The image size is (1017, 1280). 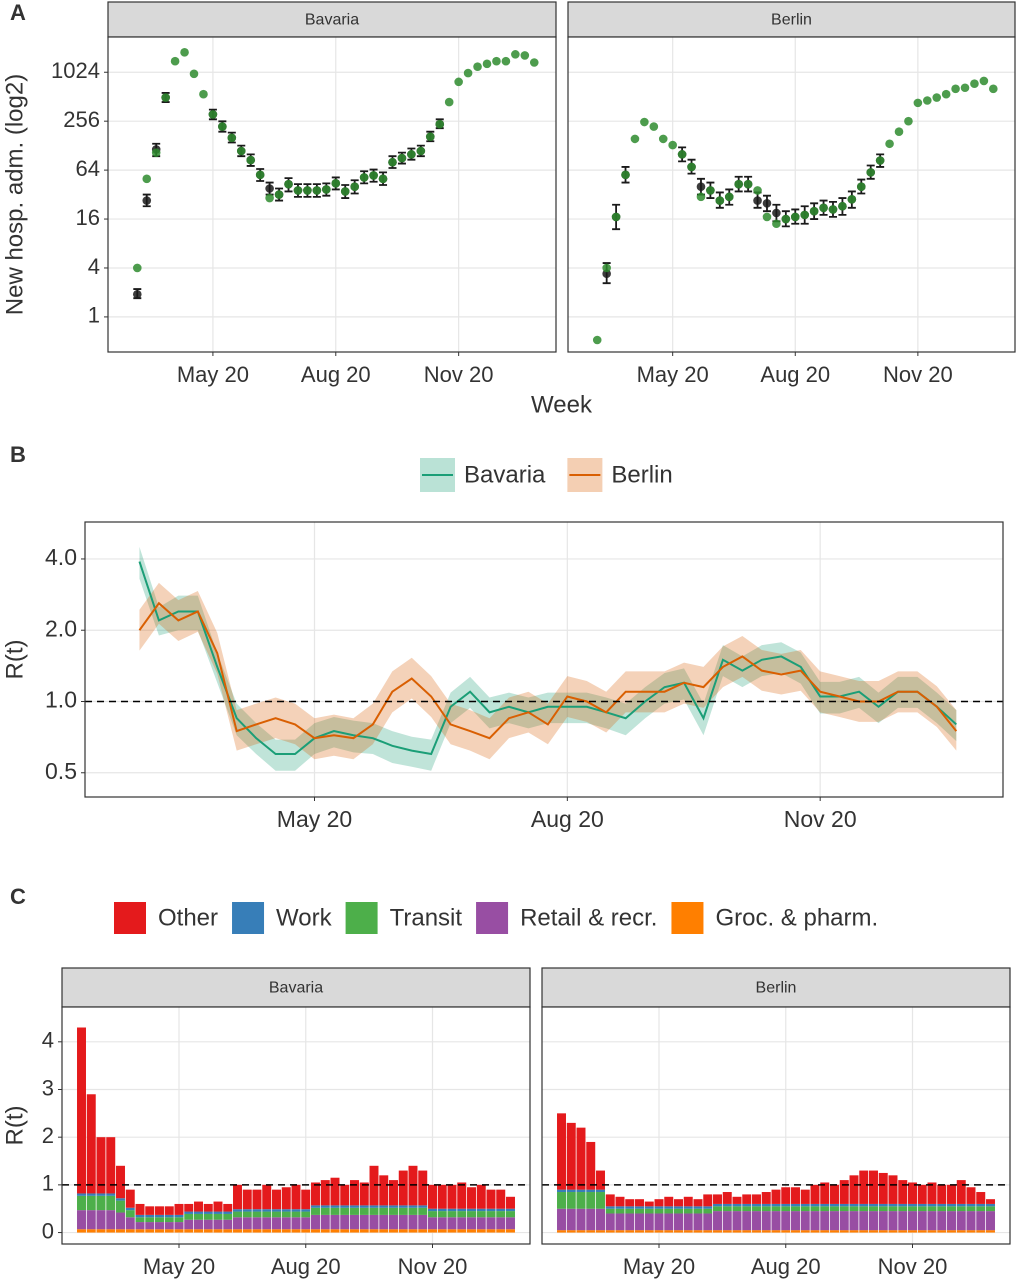 What do you see at coordinates (61, 557) in the screenshot?
I see `y-tick-label: 4.0` at bounding box center [61, 557].